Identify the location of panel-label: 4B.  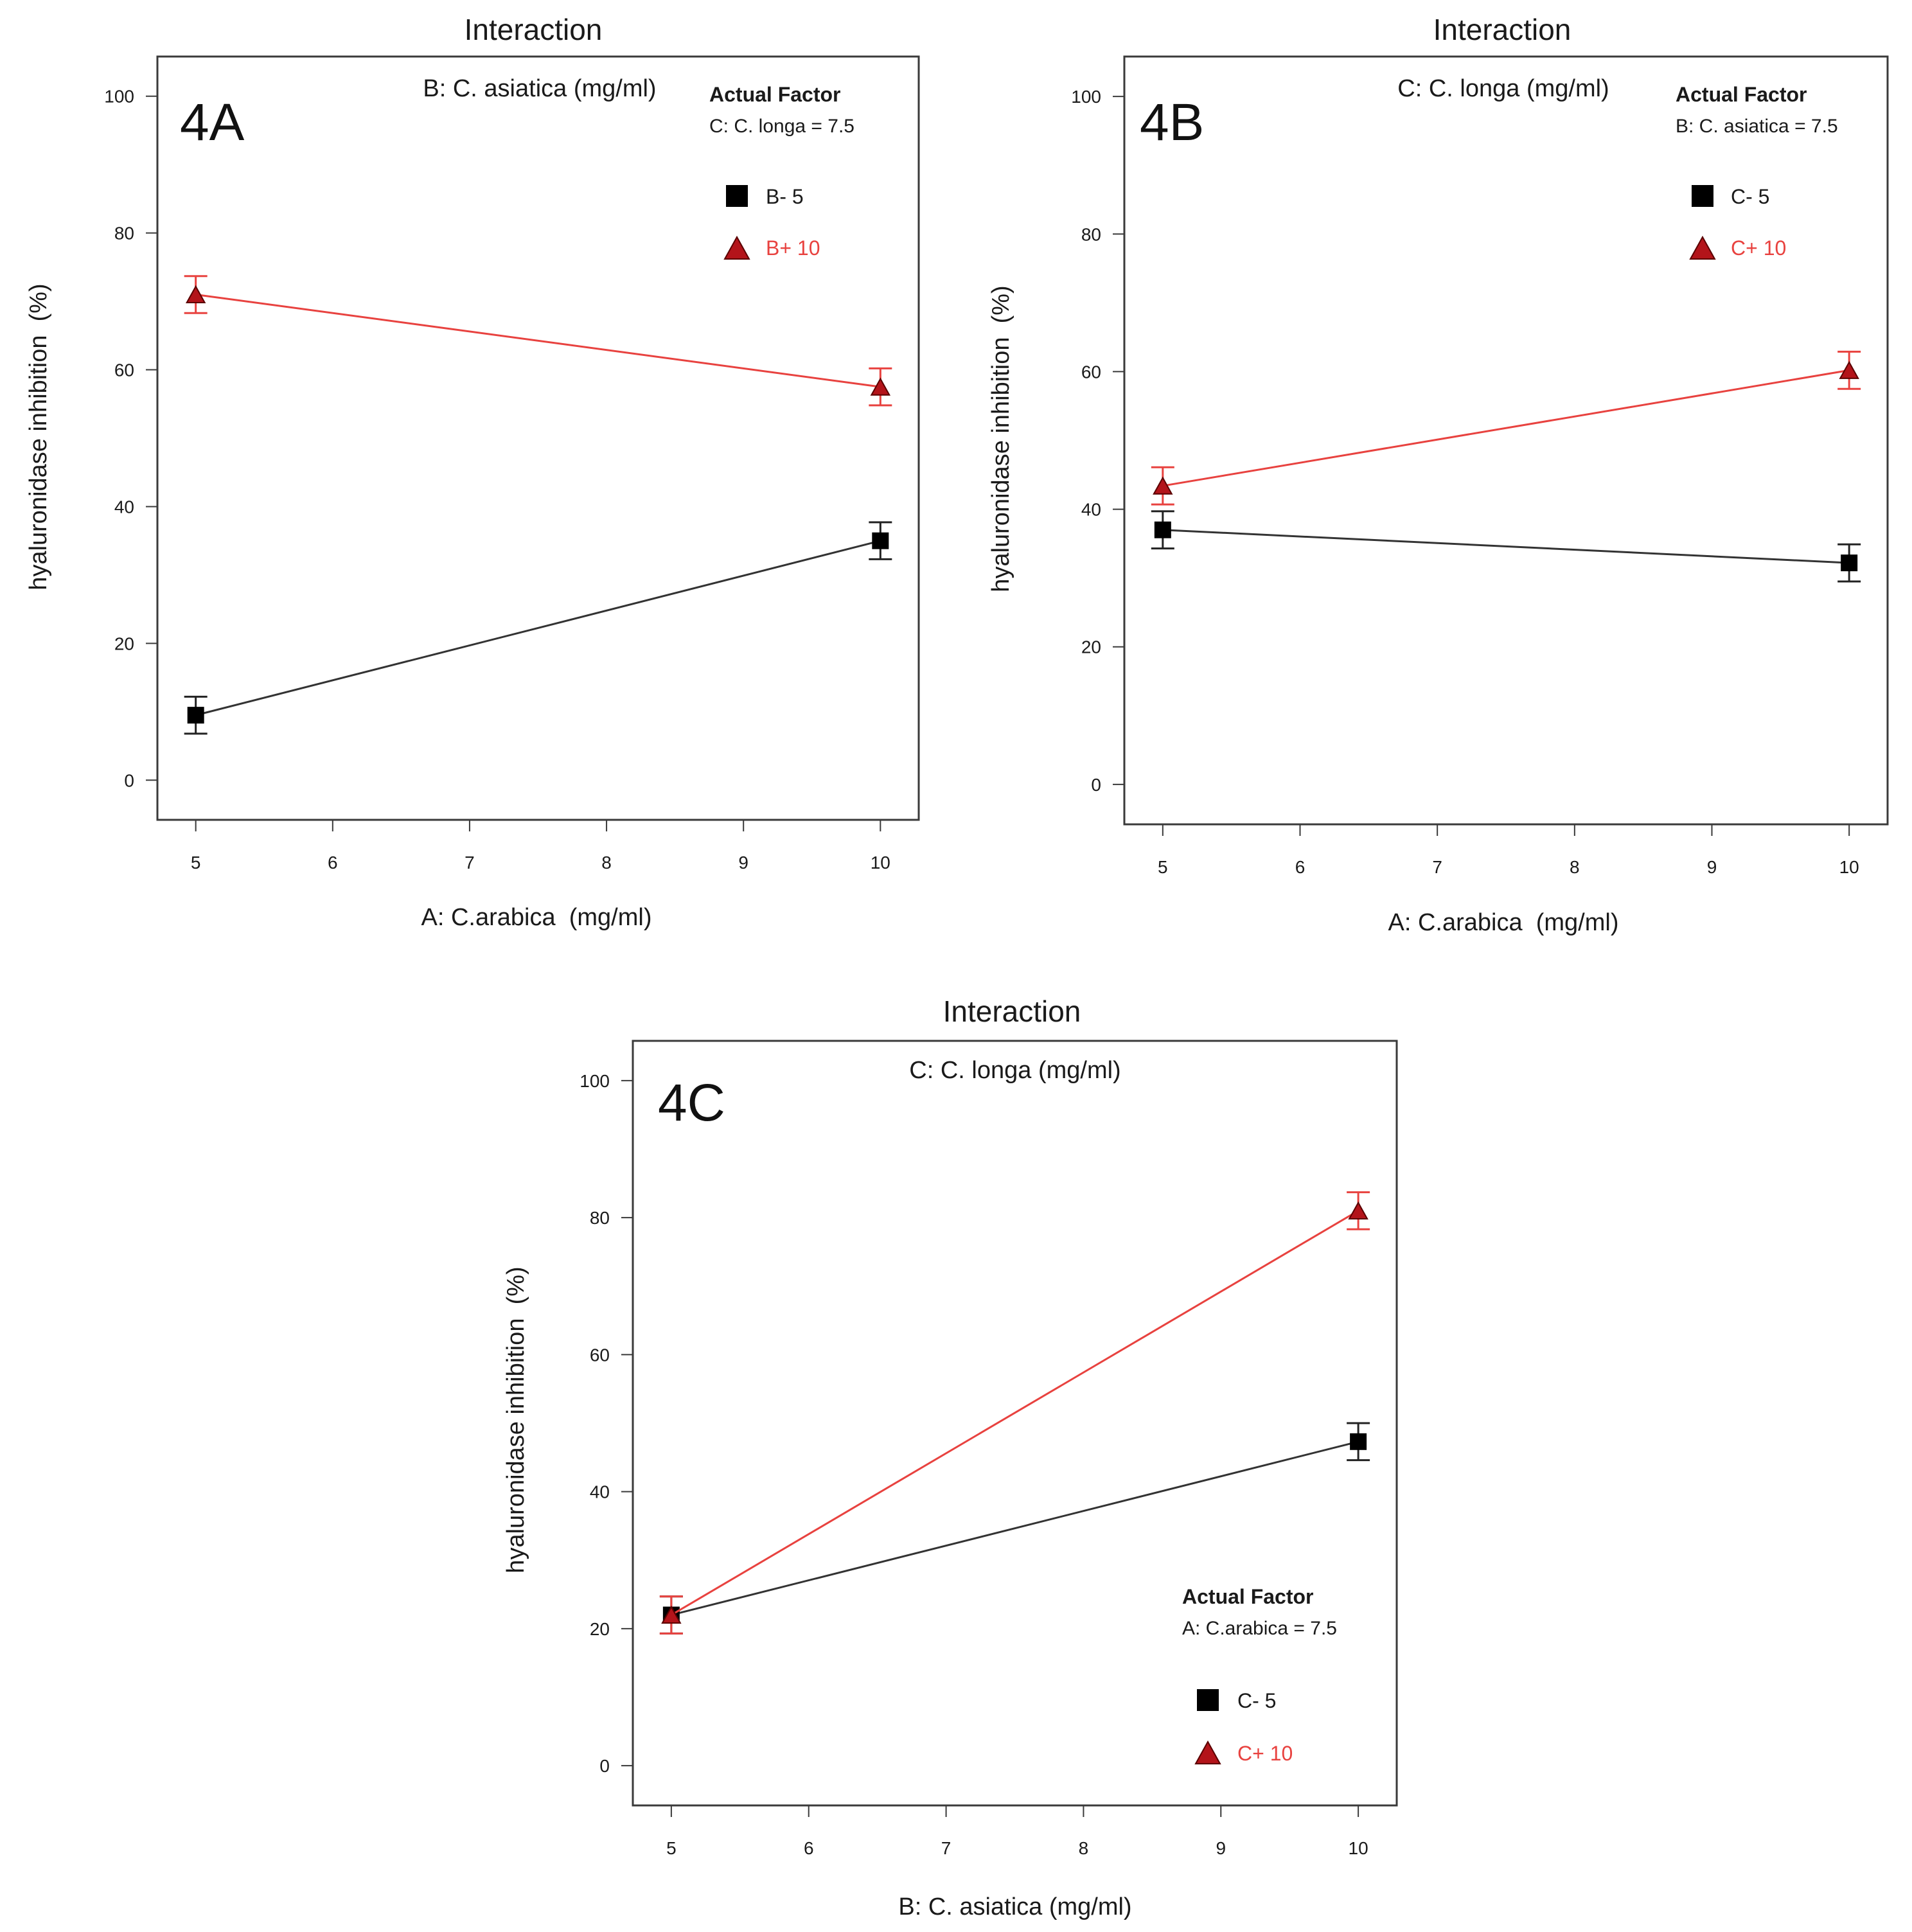
(1172, 122).